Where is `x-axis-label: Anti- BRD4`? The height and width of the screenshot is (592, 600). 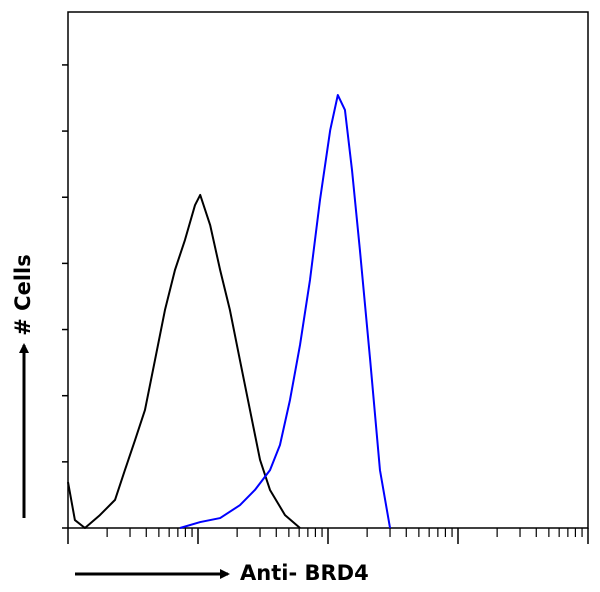
x-axis-label: Anti- BRD4 is located at coordinates (304, 573).